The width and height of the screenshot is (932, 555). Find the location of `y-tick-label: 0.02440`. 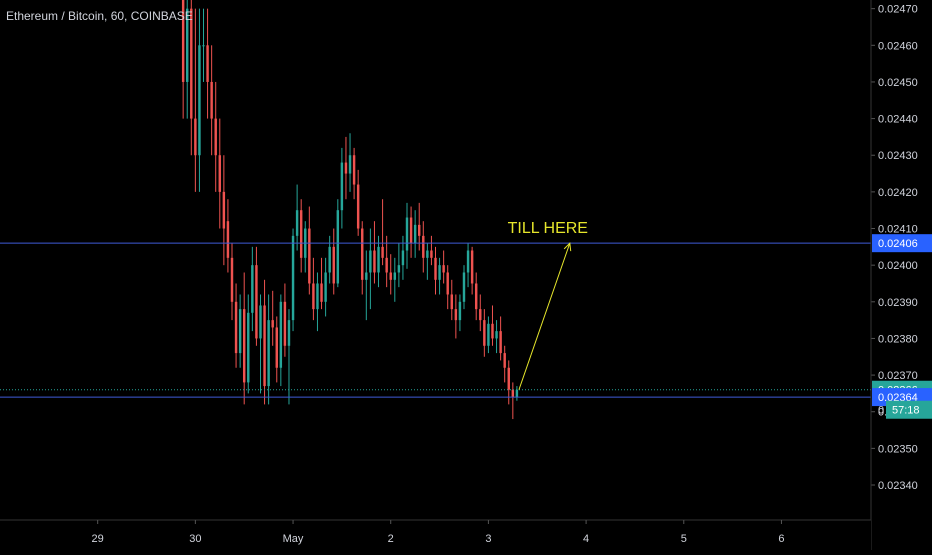

y-tick-label: 0.02440 is located at coordinates (898, 120).